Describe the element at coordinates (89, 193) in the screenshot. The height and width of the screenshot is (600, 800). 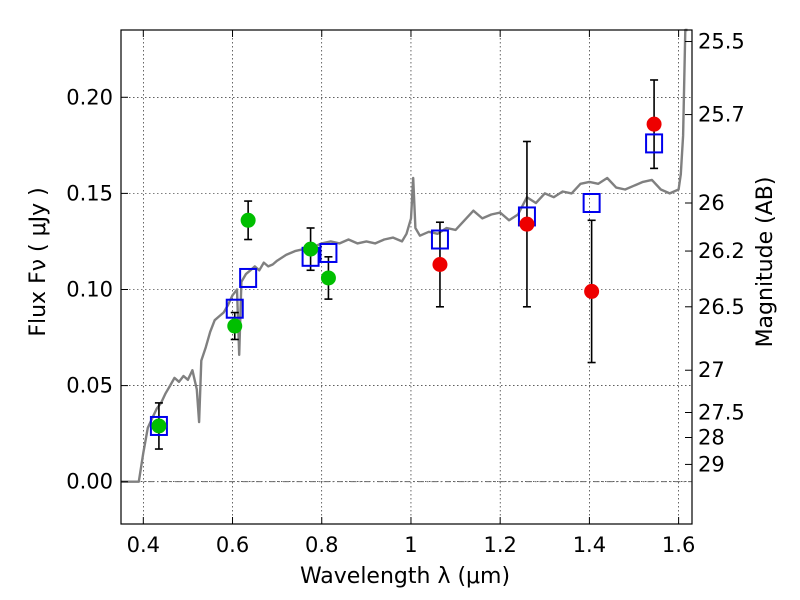
I see `y-tick-label: 0.15` at that location.